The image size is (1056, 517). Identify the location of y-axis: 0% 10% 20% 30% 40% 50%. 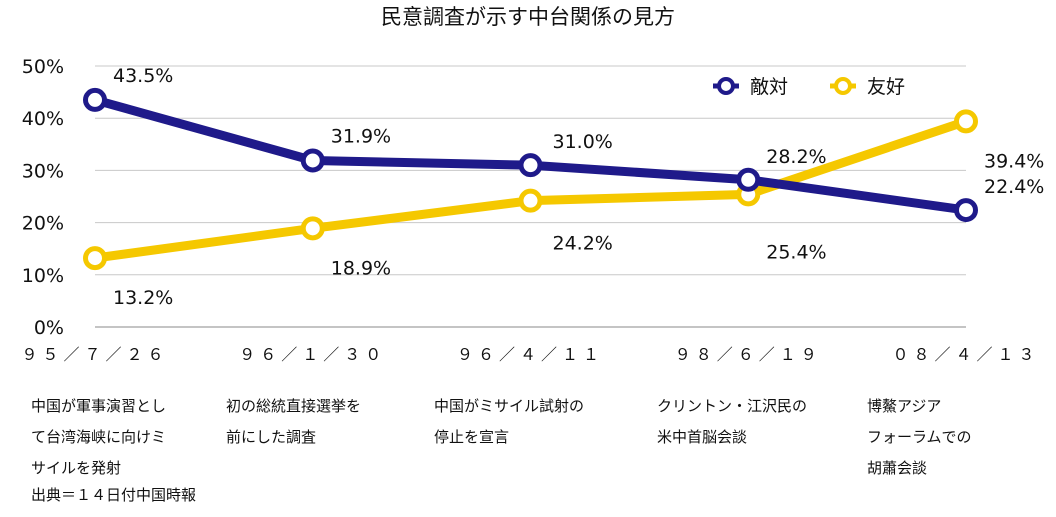
(43, 197).